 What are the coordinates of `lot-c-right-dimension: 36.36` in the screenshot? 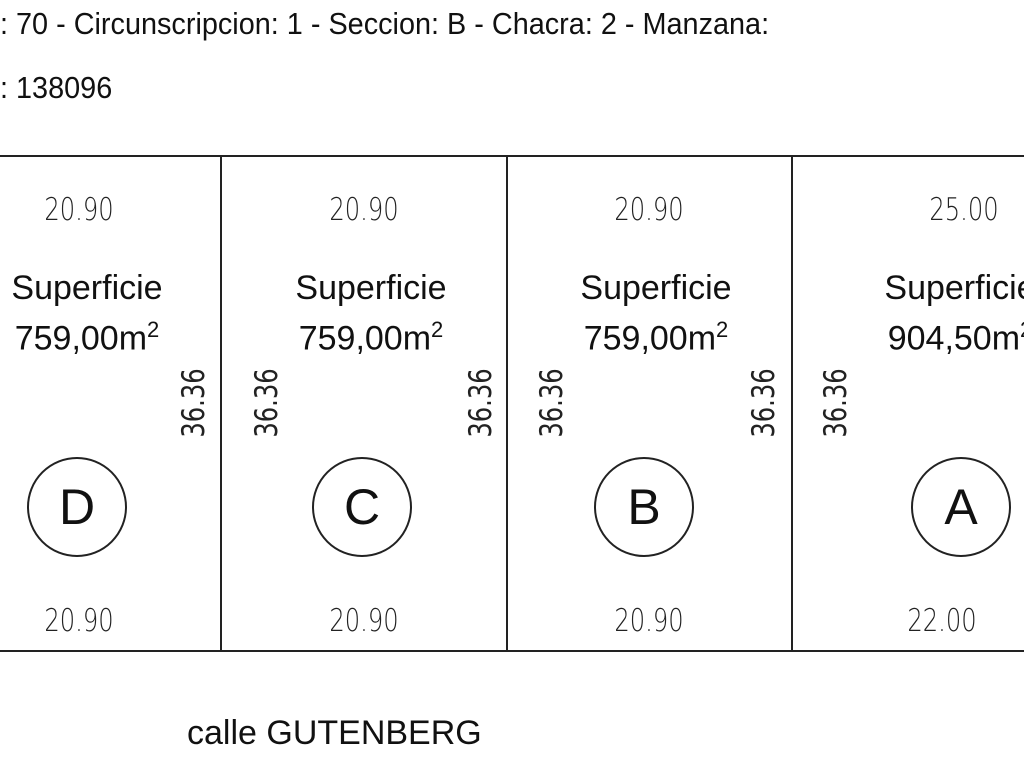 It's located at (481, 403).